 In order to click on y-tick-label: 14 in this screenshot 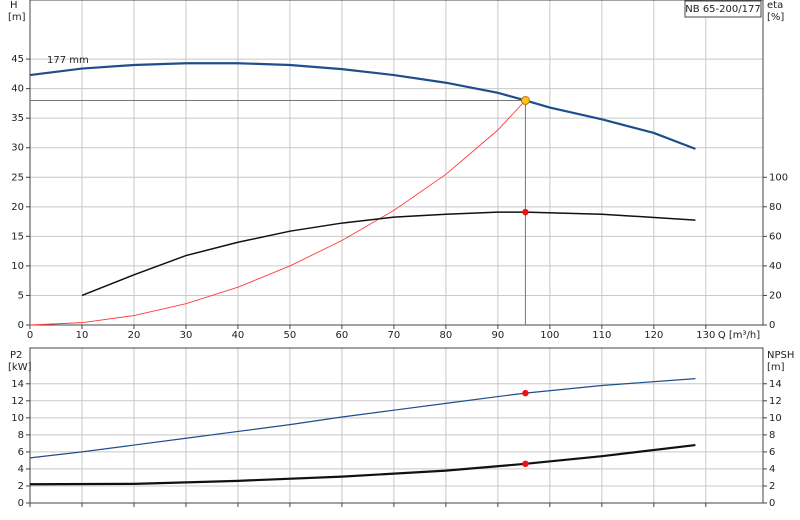, I will do `click(17, 384)`.